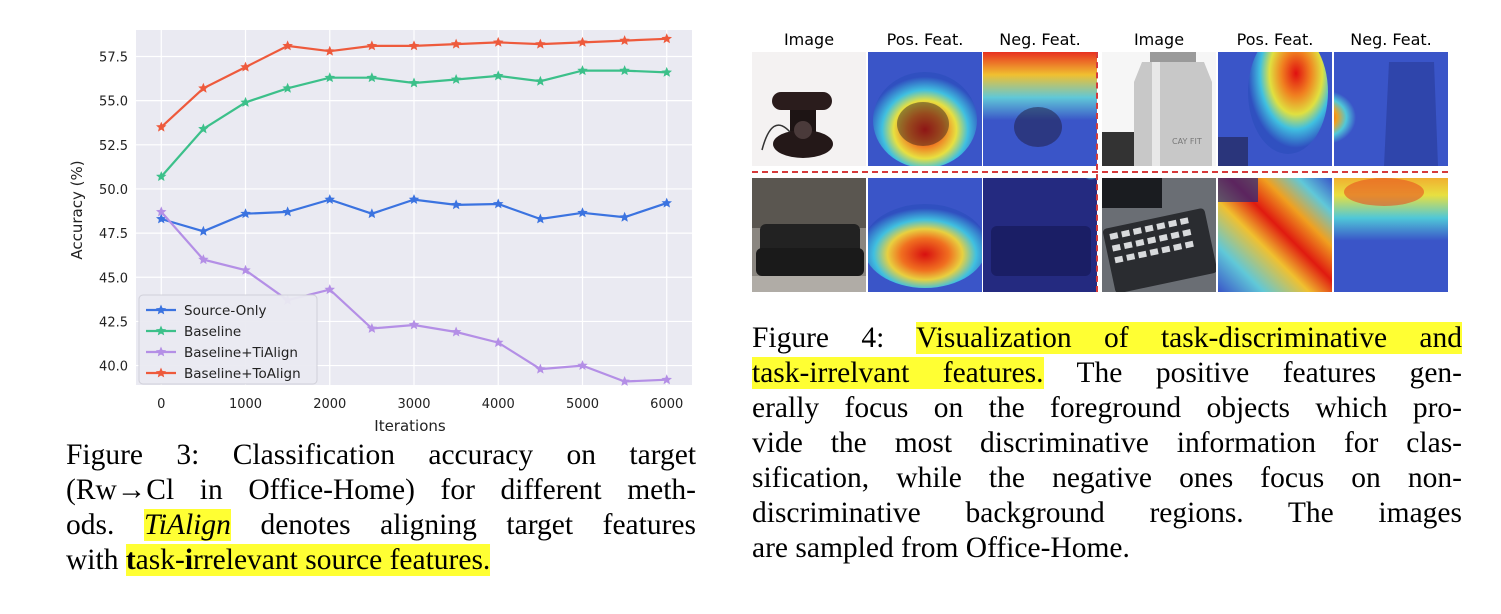 The width and height of the screenshot is (1501, 614). Describe the element at coordinates (113, 146) in the screenshot. I see `y-tick-label: 52.5` at that location.